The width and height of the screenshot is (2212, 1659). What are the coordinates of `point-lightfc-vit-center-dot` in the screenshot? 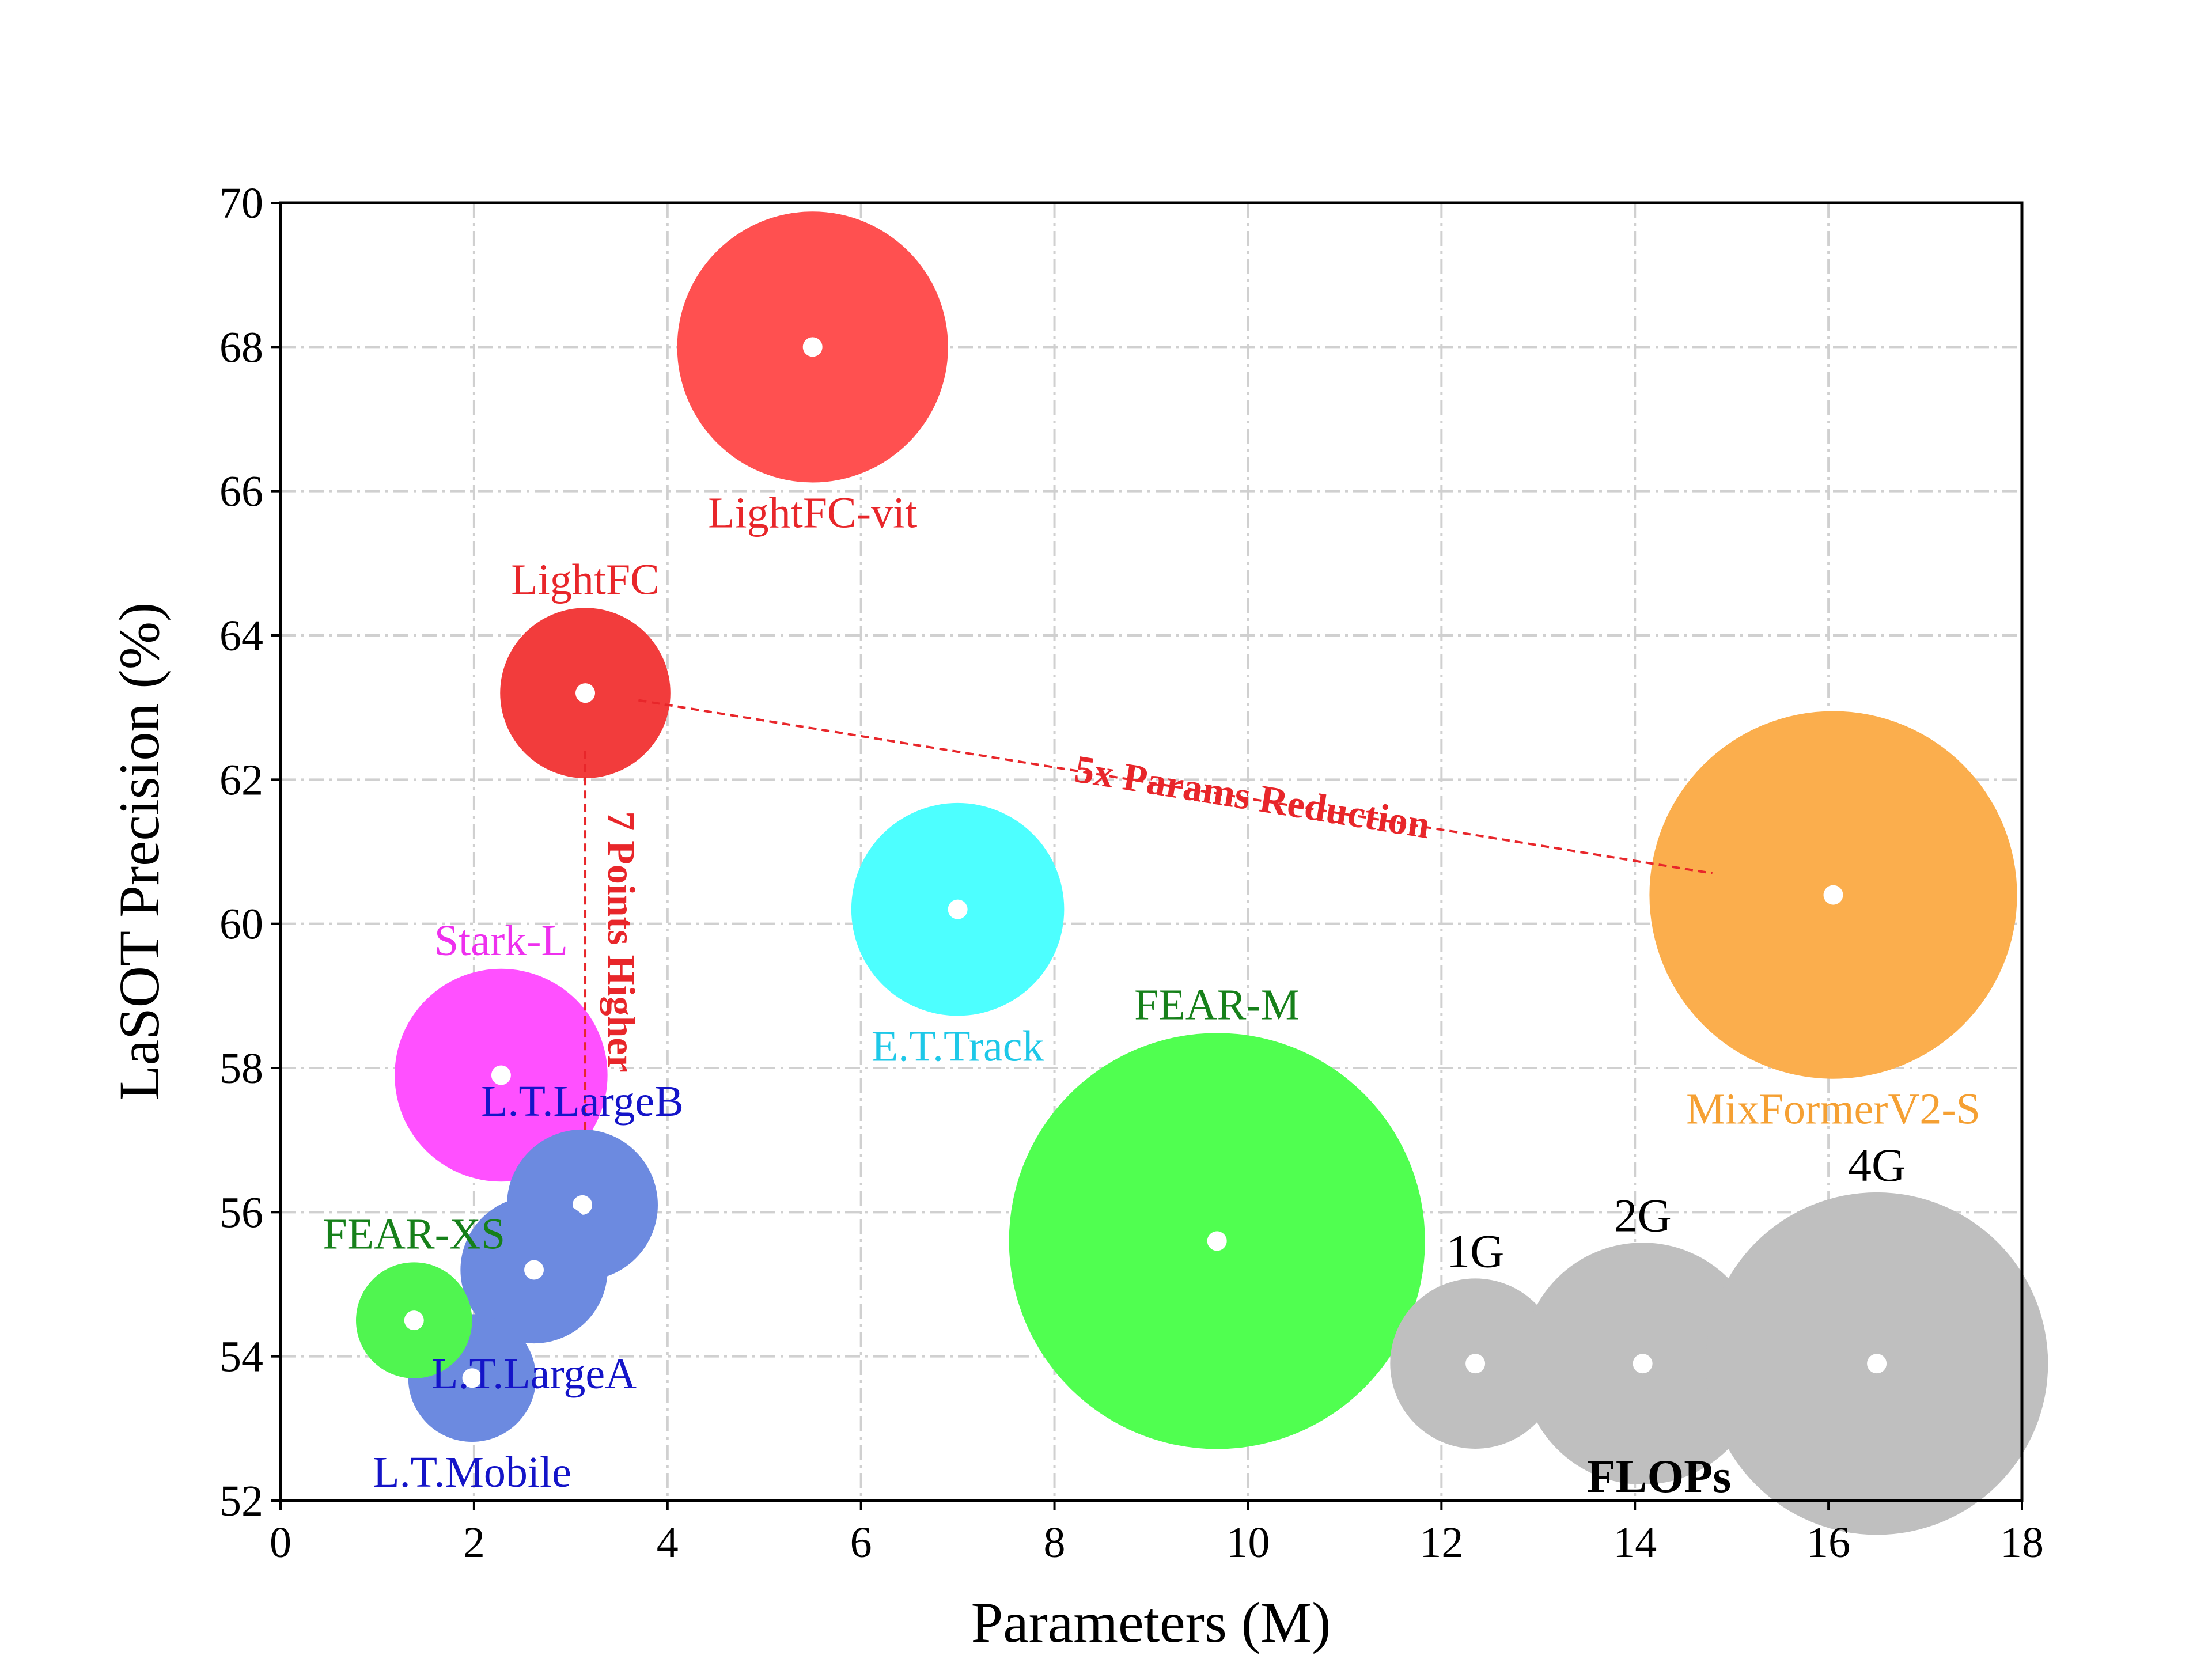 It's located at (812, 347).